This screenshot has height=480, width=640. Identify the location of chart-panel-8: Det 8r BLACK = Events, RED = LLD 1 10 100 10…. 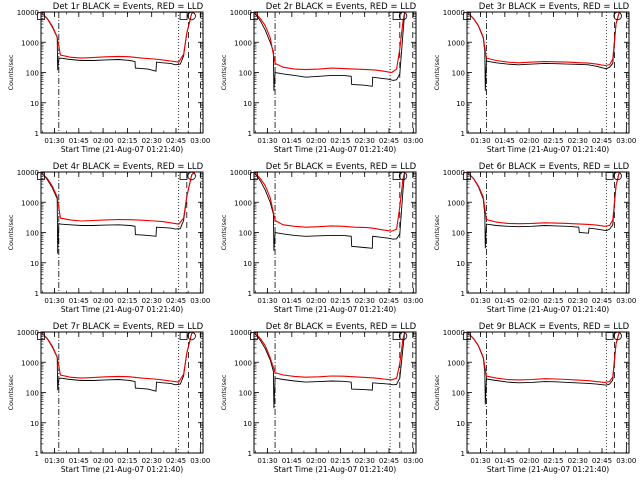
(321, 398).